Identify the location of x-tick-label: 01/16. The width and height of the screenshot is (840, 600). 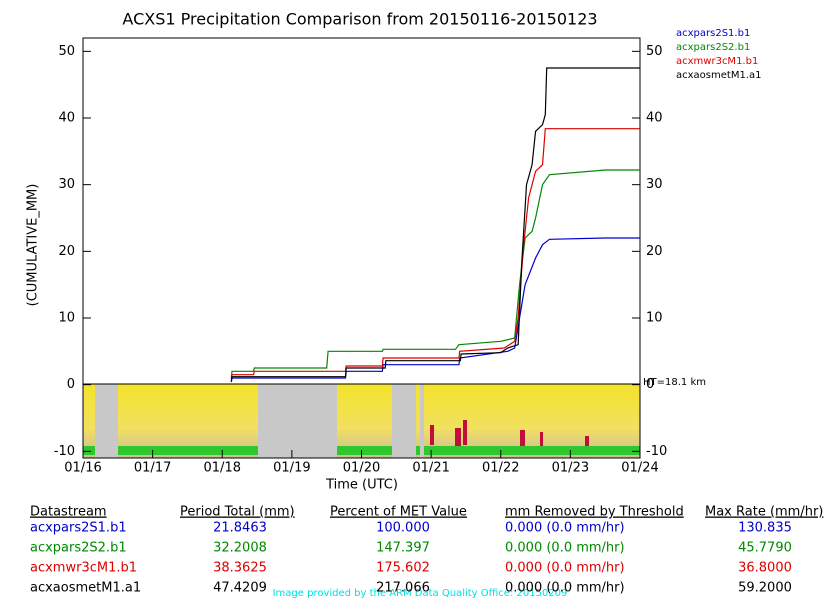
(82, 468).